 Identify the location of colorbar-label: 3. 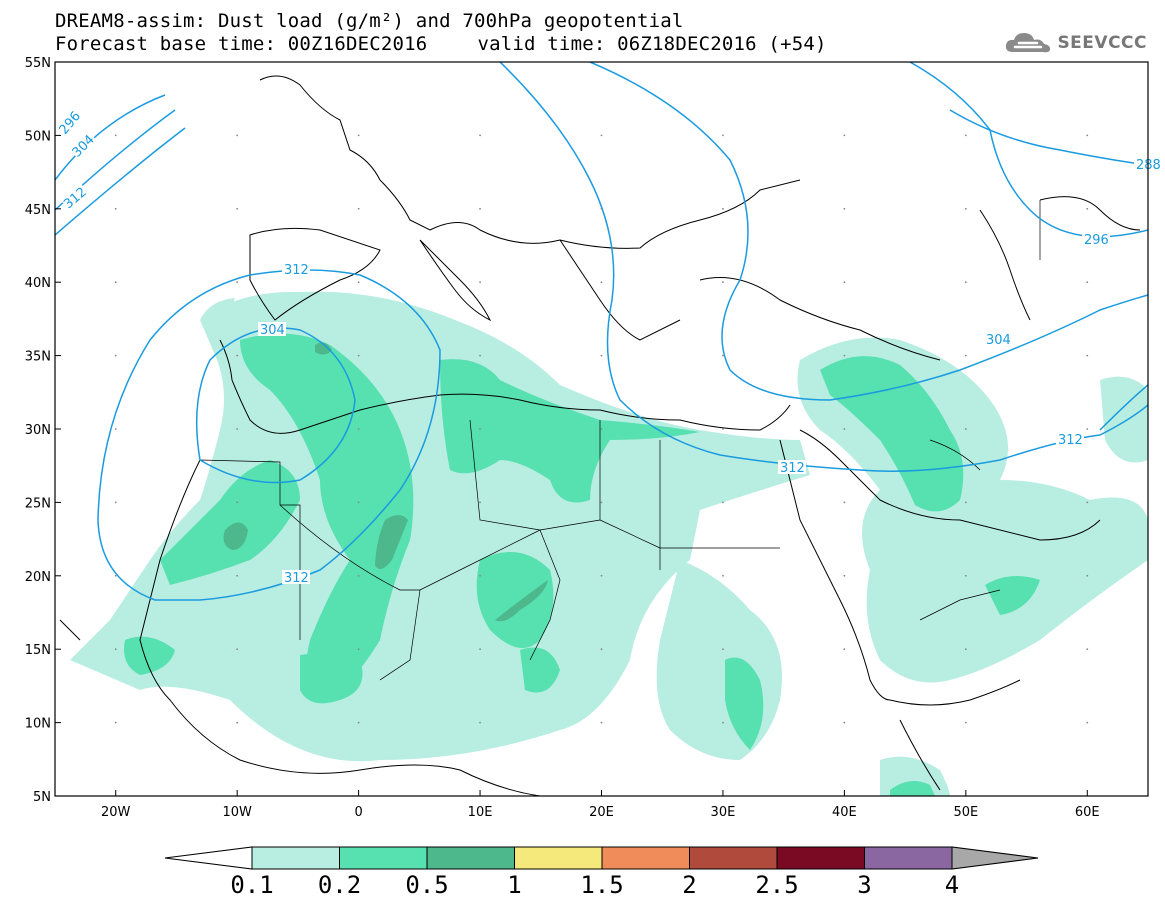
(864, 885).